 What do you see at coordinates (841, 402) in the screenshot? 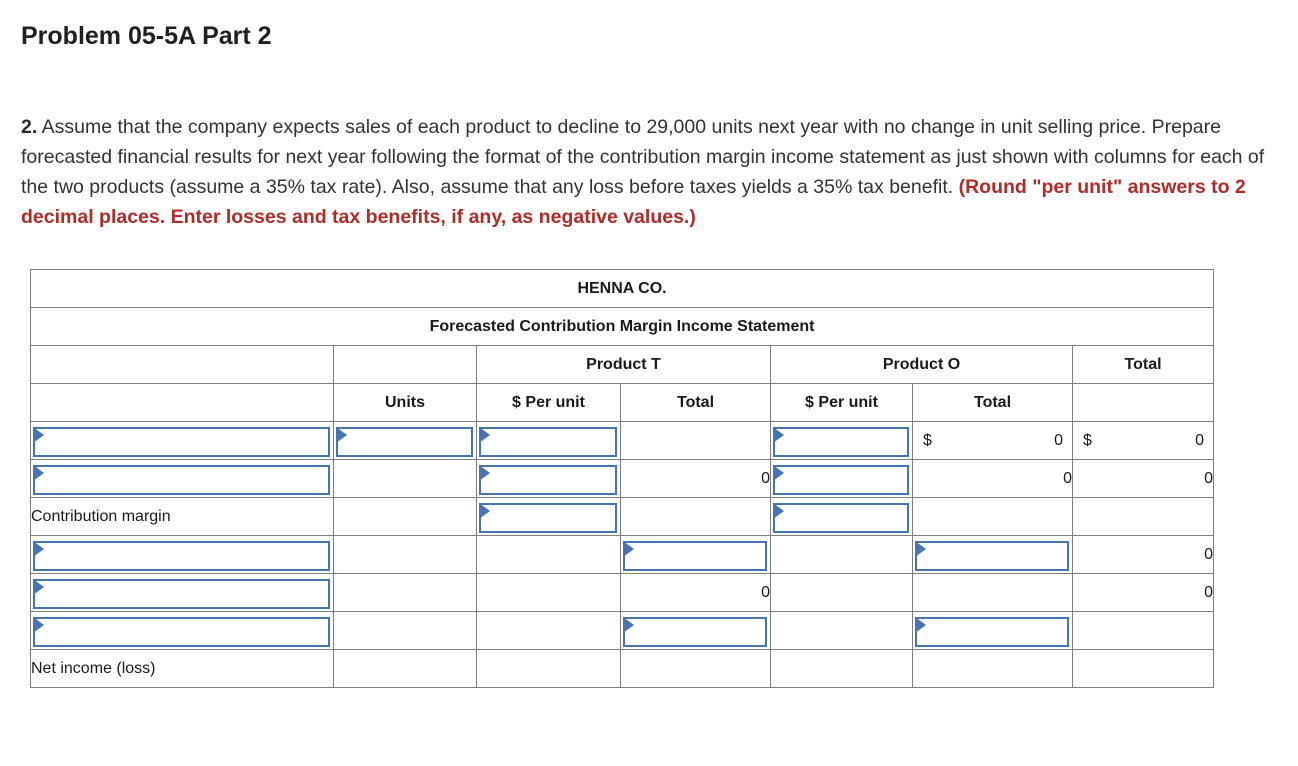
I see `col-header-o-per-unit: $ Per unit` at bounding box center [841, 402].